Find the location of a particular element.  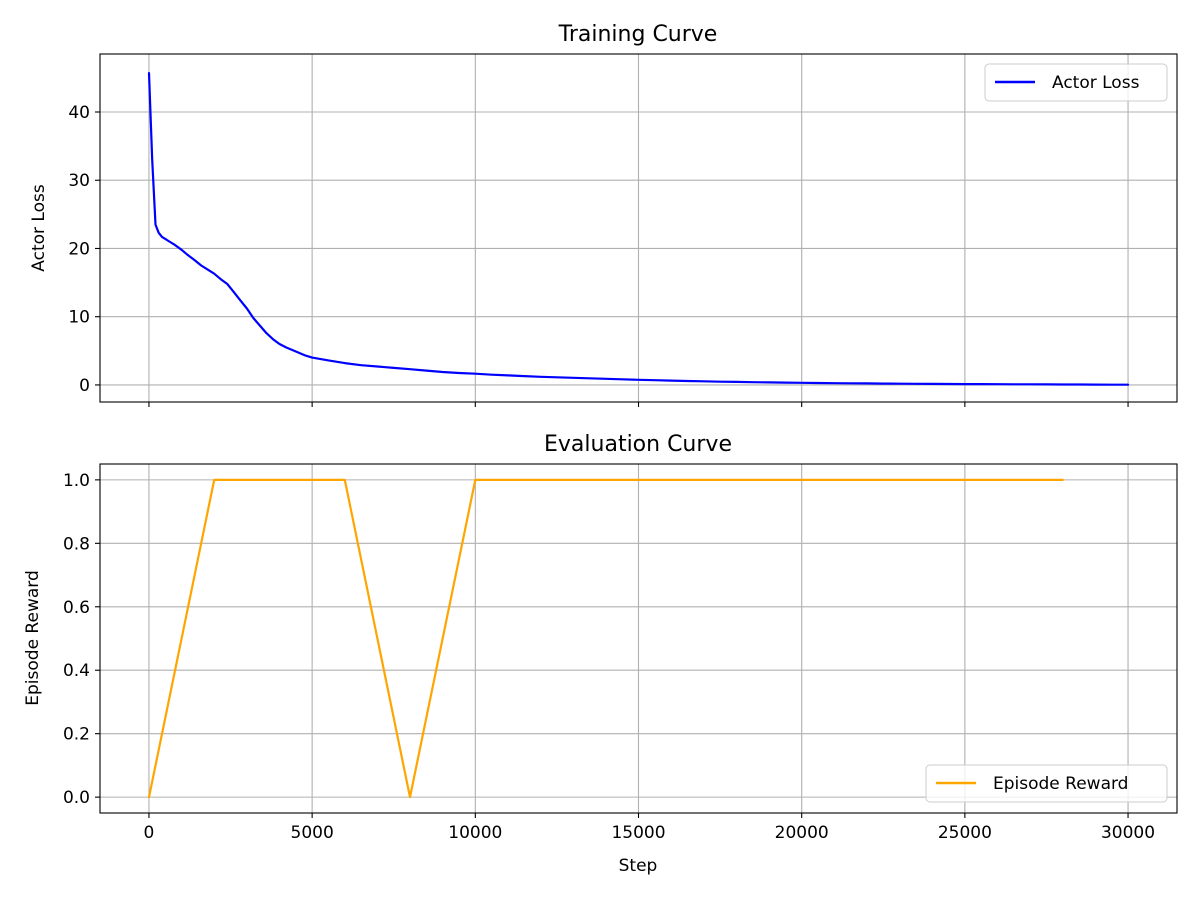

evaluation-curve-xtick-label: 0 is located at coordinates (149, 833).